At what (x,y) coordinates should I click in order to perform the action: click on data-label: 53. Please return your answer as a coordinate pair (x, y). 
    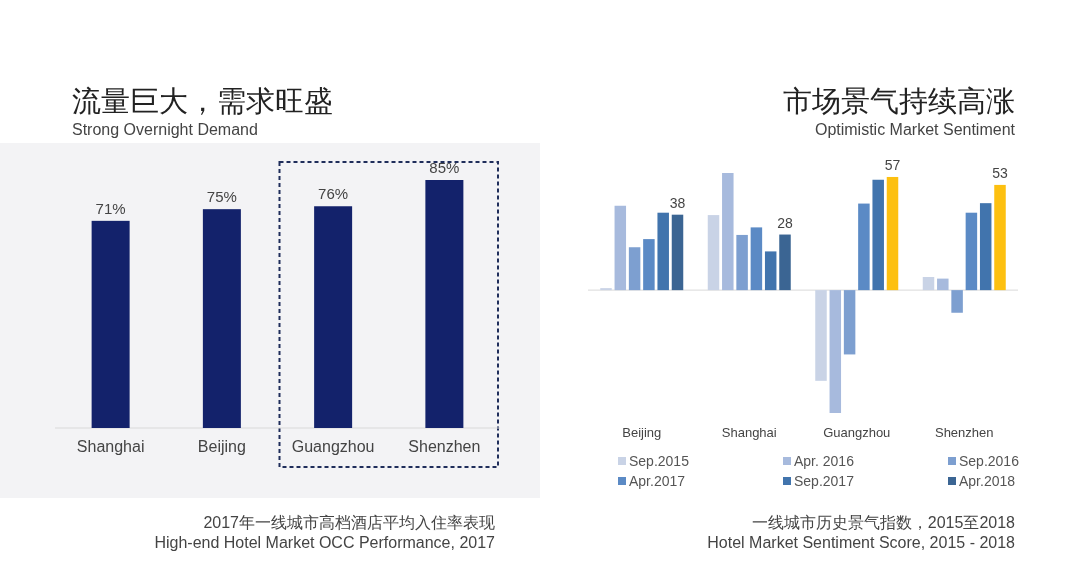
    Looking at the image, I should click on (1000, 172).